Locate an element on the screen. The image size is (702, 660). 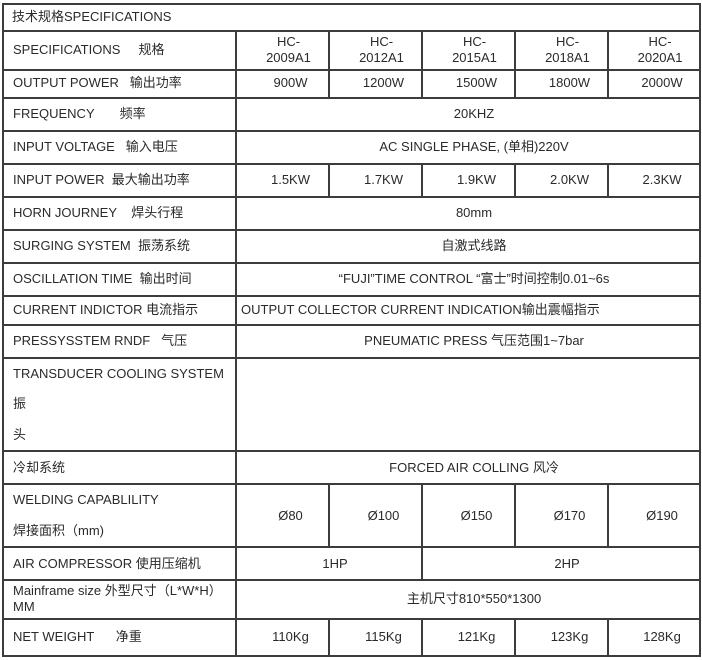
net-weight-value-3: 121Kg is located at coordinates (468, 637).